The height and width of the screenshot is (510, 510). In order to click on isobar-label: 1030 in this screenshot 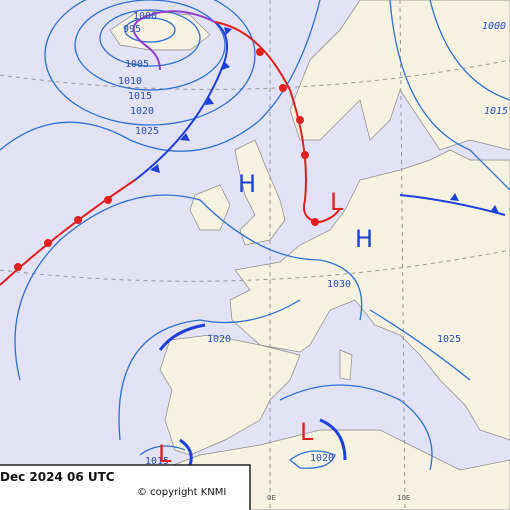, I will do `click(339, 284)`.